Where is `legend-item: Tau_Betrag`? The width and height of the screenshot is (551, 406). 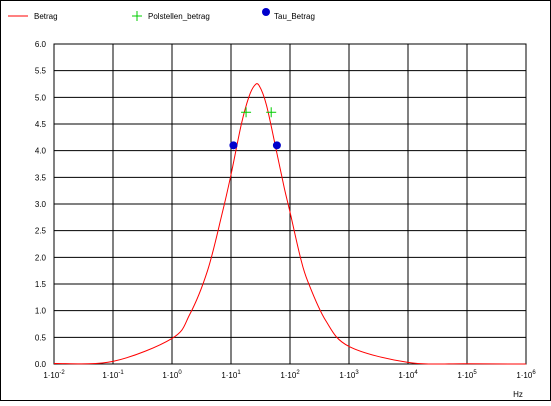 legend-item: Tau_Betrag is located at coordinates (288, 14).